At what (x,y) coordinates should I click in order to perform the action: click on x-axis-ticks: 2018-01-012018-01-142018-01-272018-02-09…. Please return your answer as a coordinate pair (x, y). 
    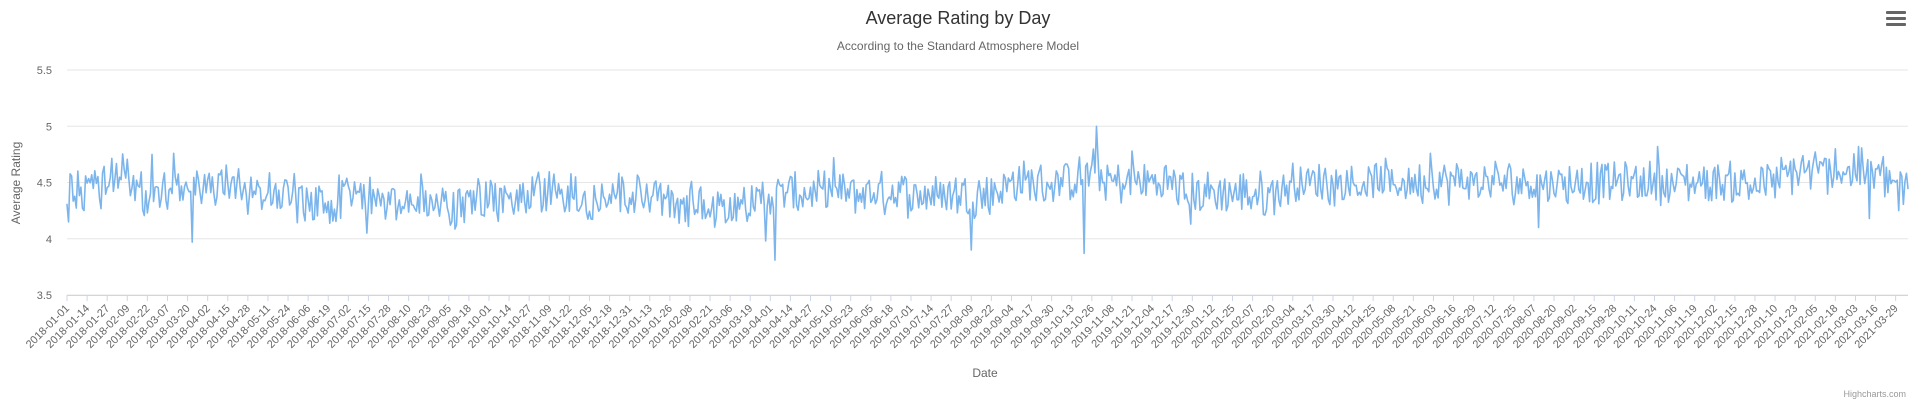
    Looking at the image, I should click on (962, 323).